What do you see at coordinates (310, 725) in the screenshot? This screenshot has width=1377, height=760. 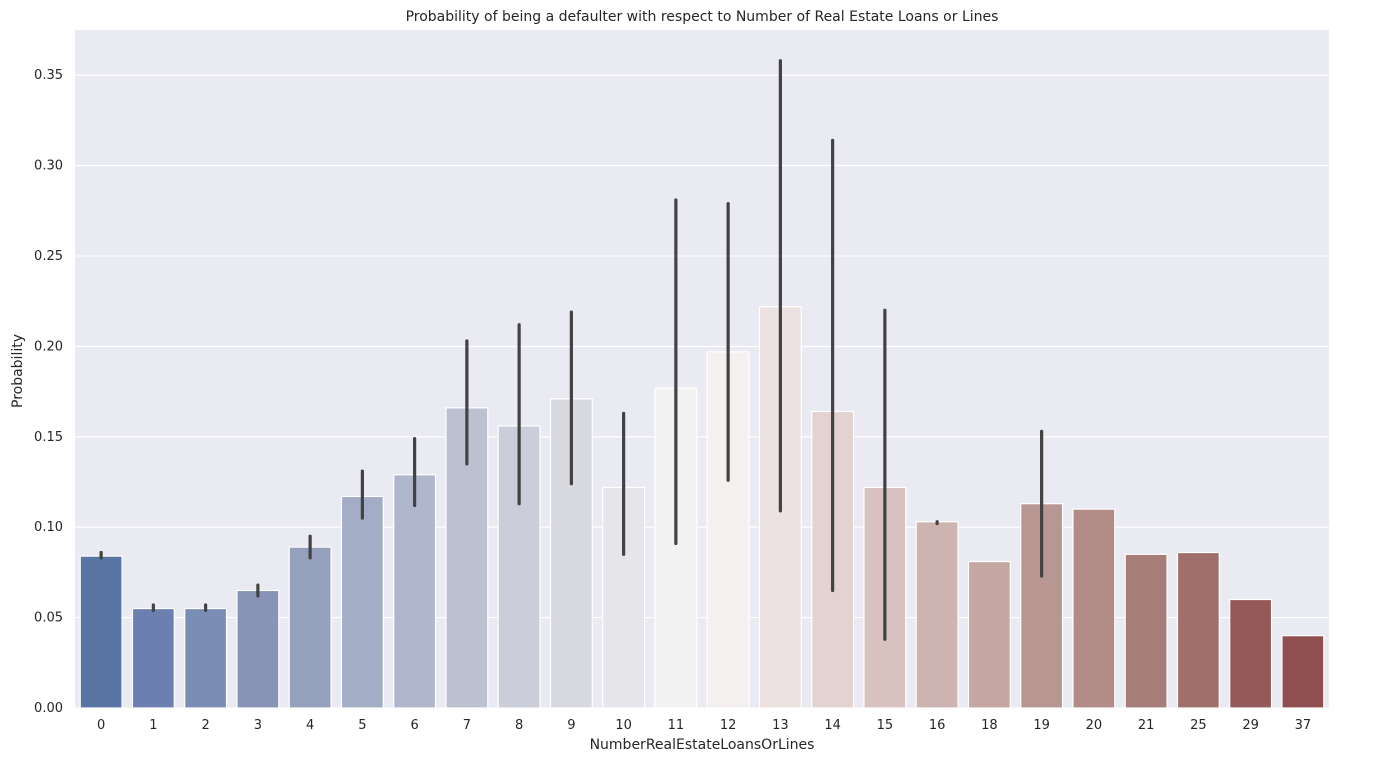 I see `x-tick-label: 4` at bounding box center [310, 725].